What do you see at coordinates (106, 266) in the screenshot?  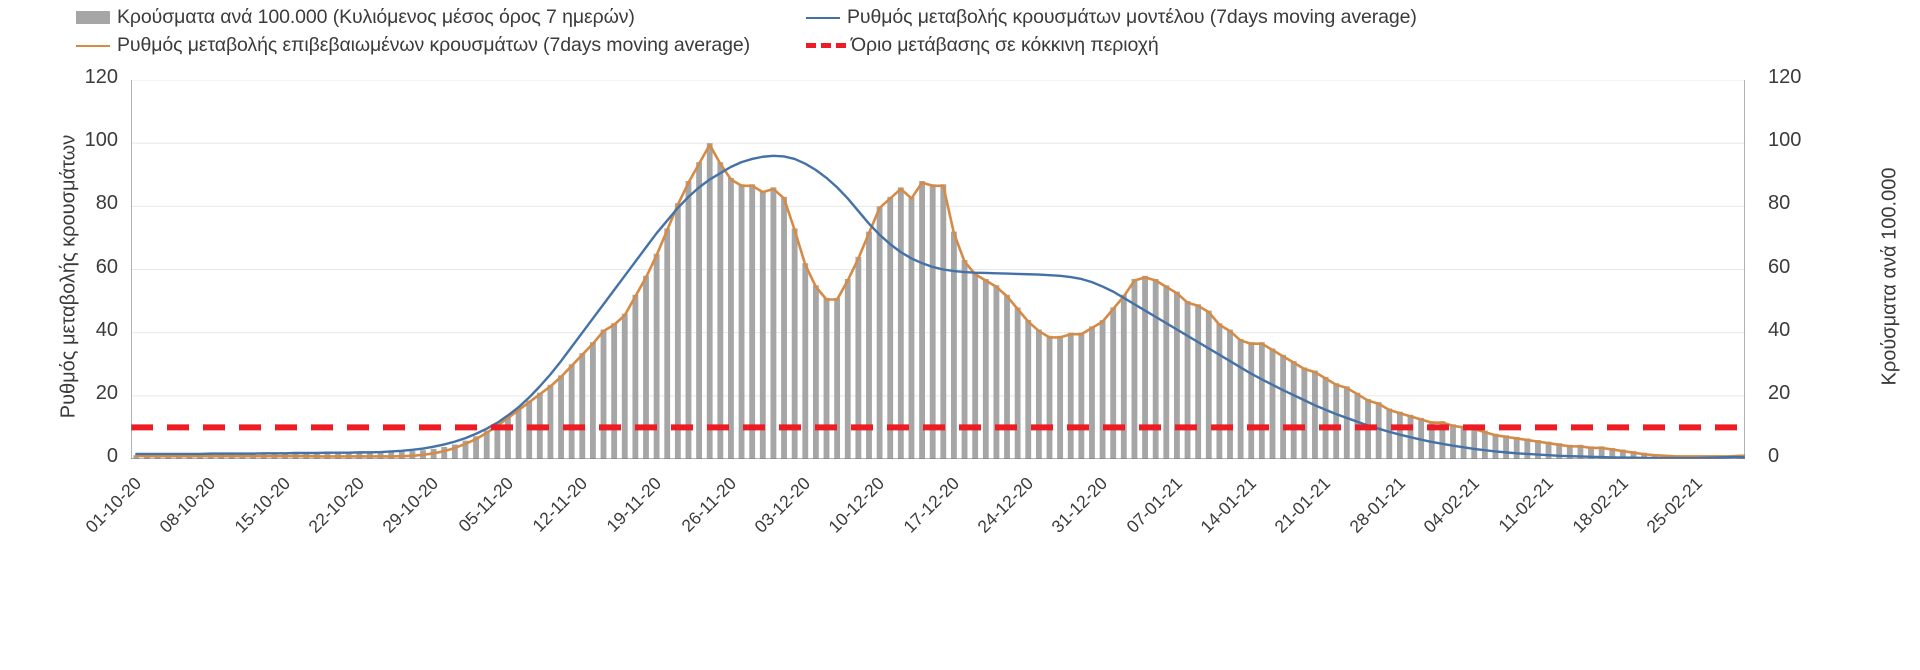 I see `y-axis-left-tick-label: 60` at bounding box center [106, 266].